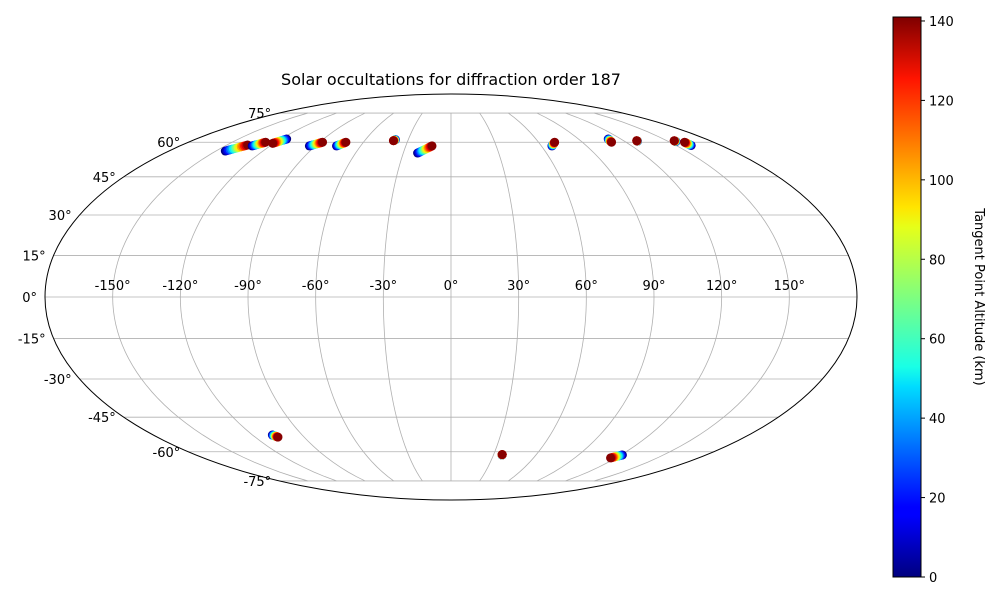  Describe the element at coordinates (937, 300) in the screenshot. I see `colorbar-ticks: 0 20 40 60 80 100 120 140` at that location.